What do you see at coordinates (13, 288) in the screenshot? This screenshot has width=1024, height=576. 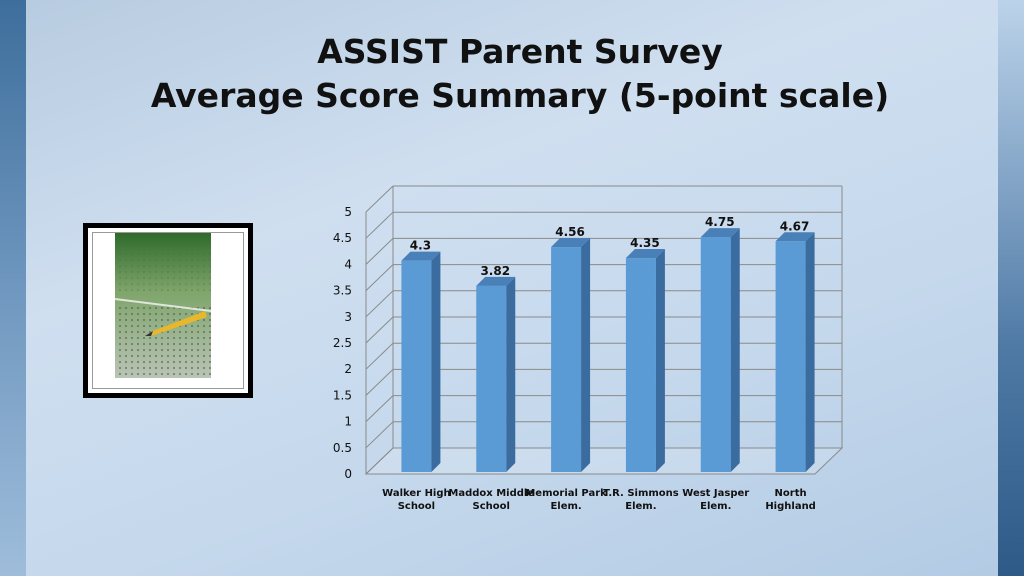 I see `slide-edge-left` at bounding box center [13, 288].